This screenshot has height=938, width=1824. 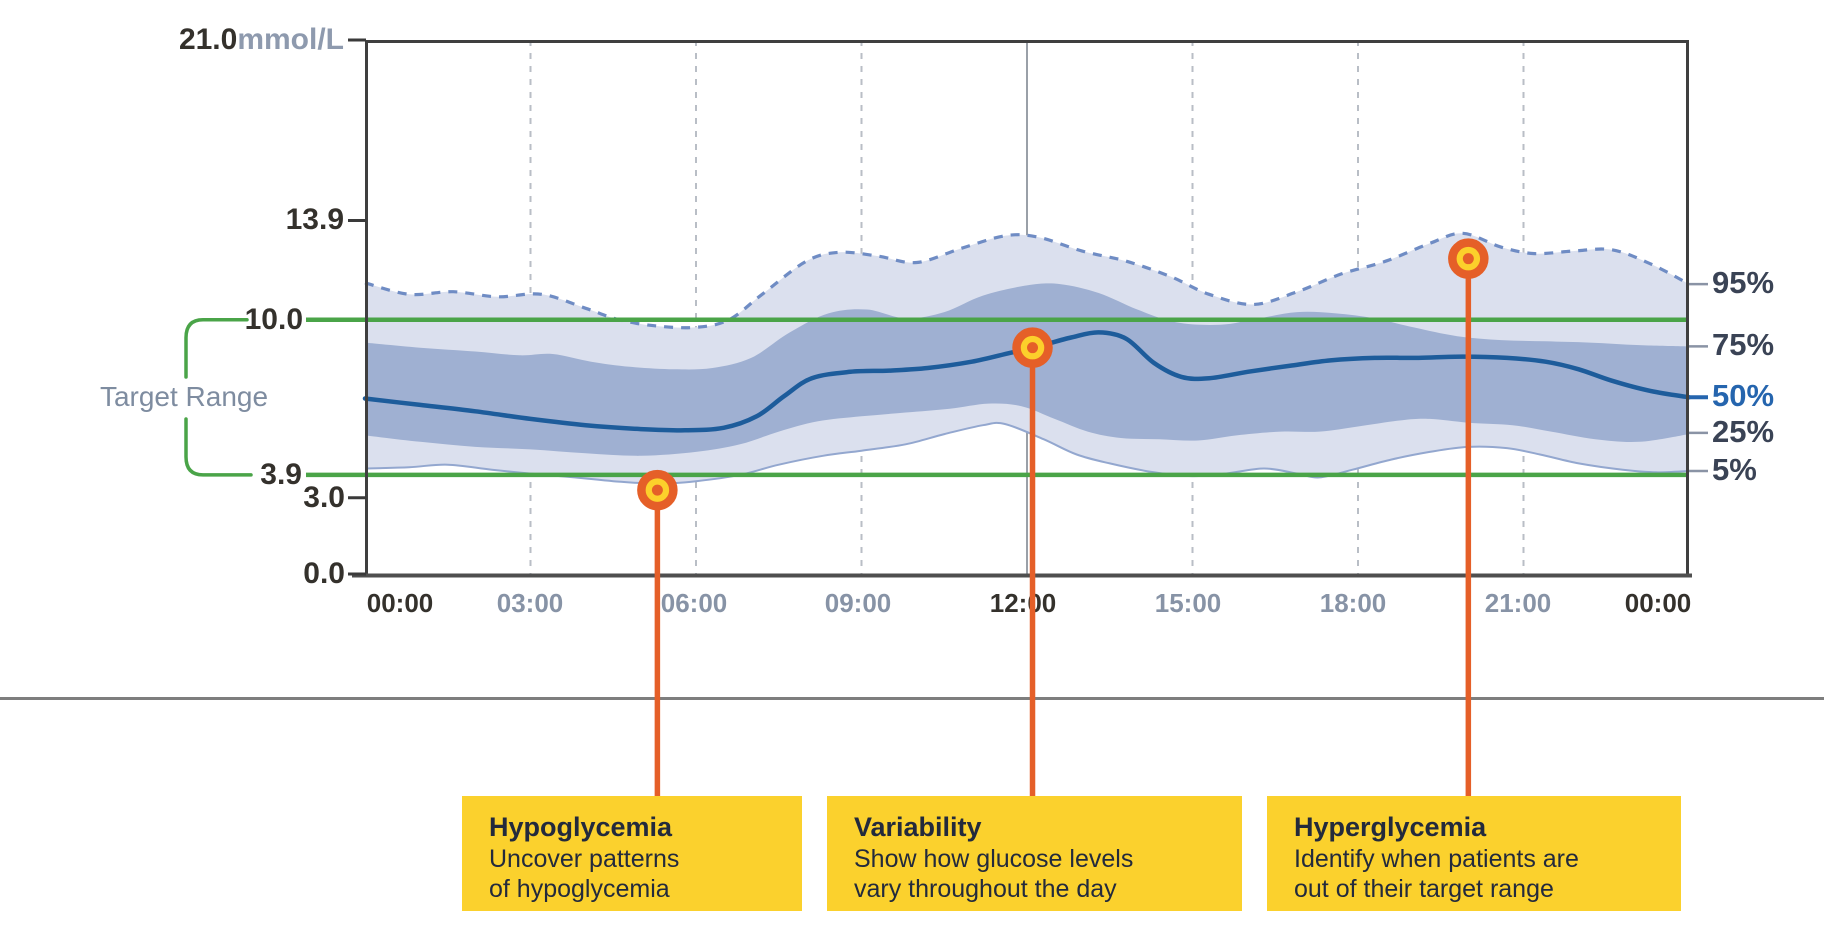 What do you see at coordinates (912, 698) in the screenshot?
I see `section-divider` at bounding box center [912, 698].